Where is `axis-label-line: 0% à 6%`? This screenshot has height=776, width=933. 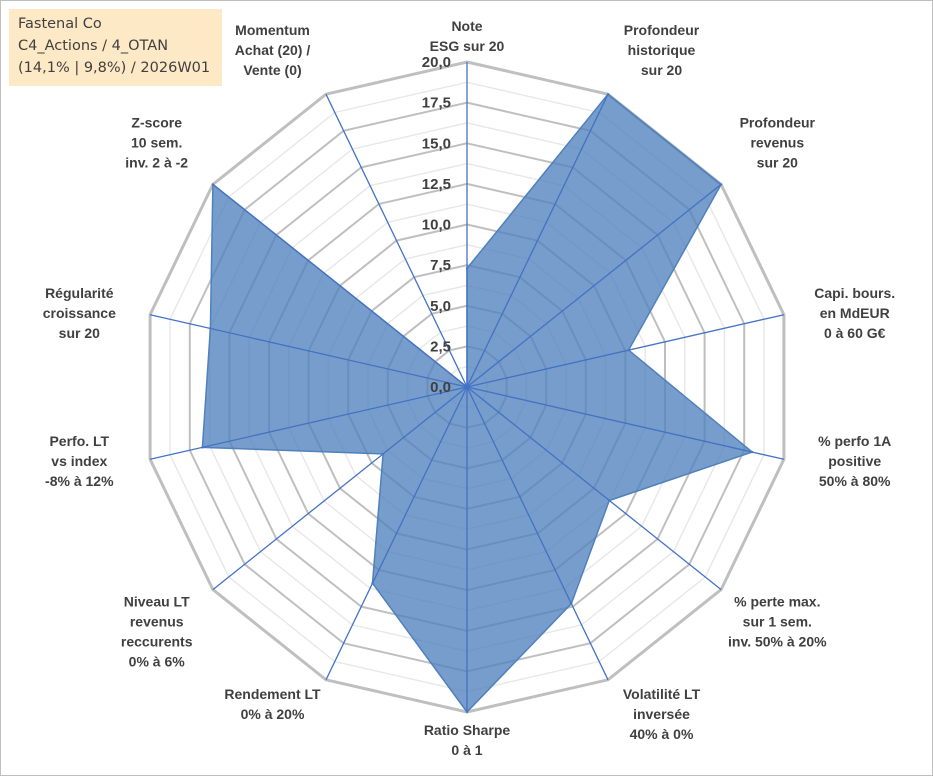
axis-label-line: 0% à 6% is located at coordinates (157, 662).